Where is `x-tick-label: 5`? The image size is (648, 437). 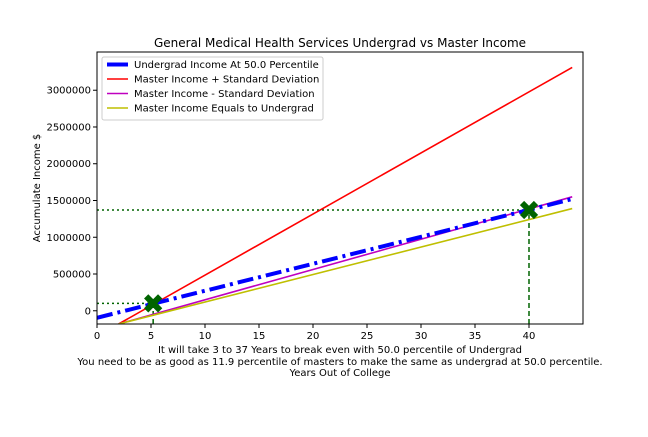 x-tick-label: 5 is located at coordinates (151, 336).